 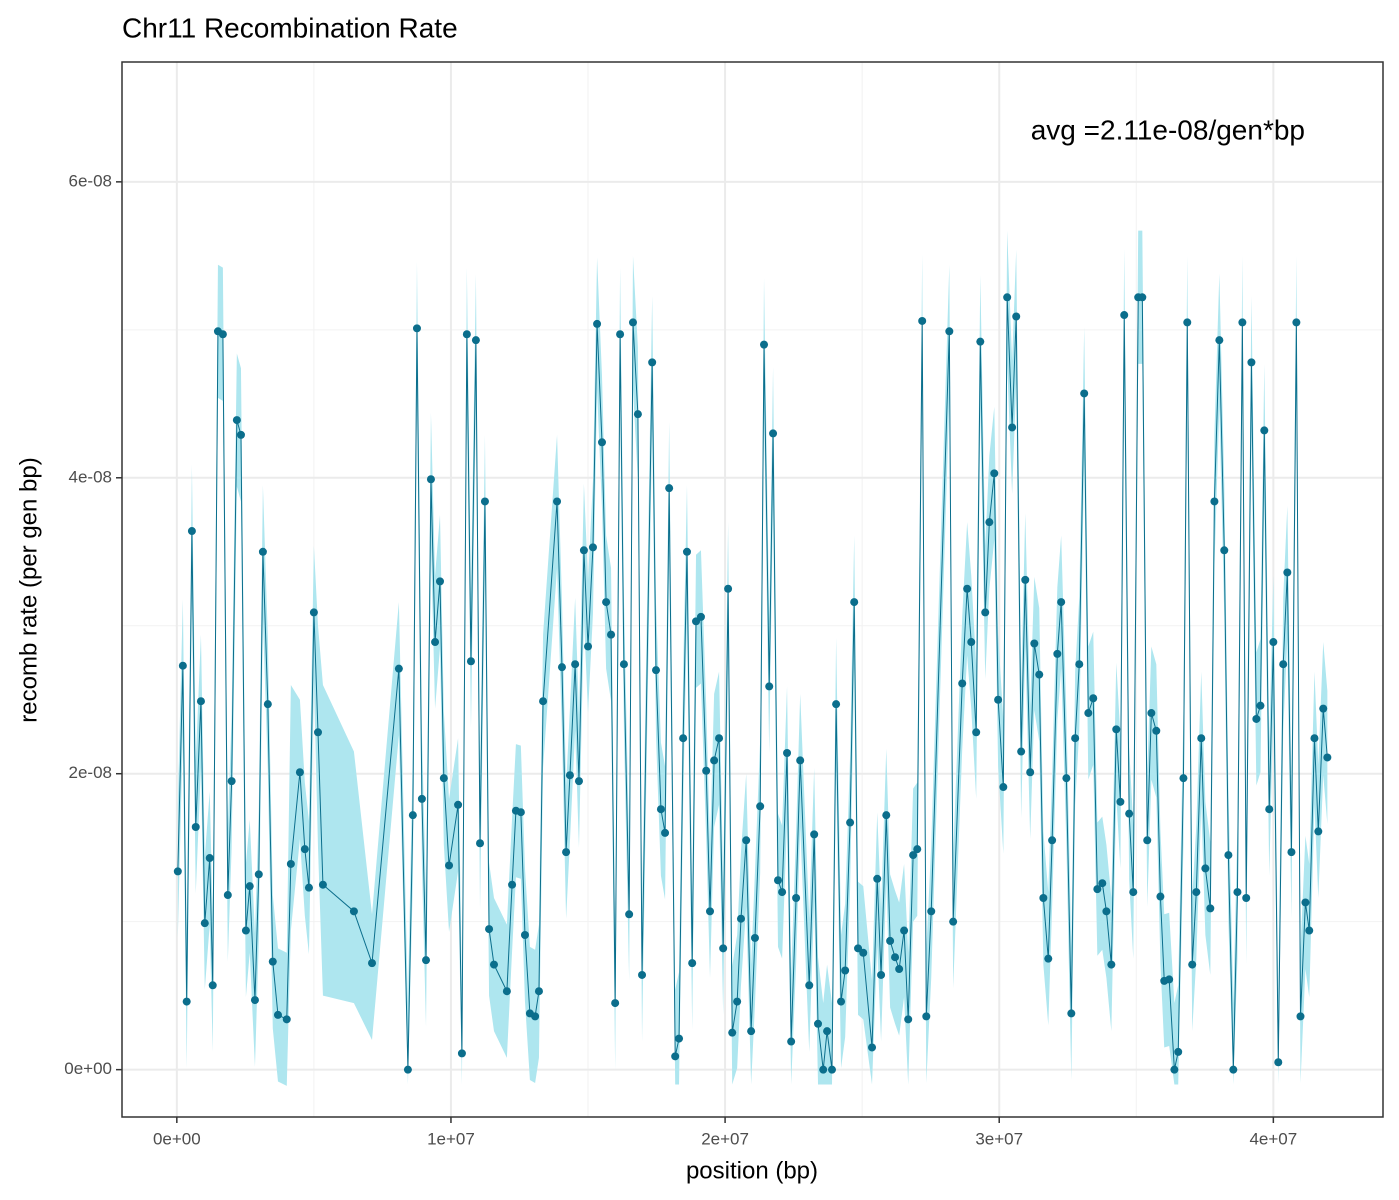 What do you see at coordinates (752, 1170) in the screenshot?
I see `x-axis-label: position (bp)` at bounding box center [752, 1170].